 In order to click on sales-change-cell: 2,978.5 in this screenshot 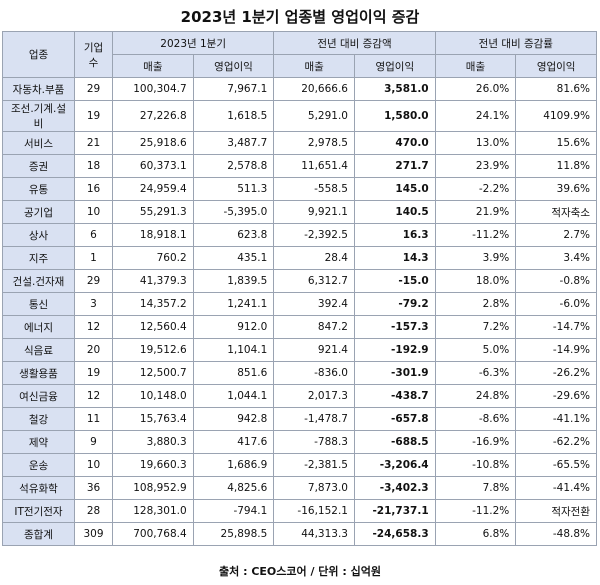, I will do `click(314, 143)`.